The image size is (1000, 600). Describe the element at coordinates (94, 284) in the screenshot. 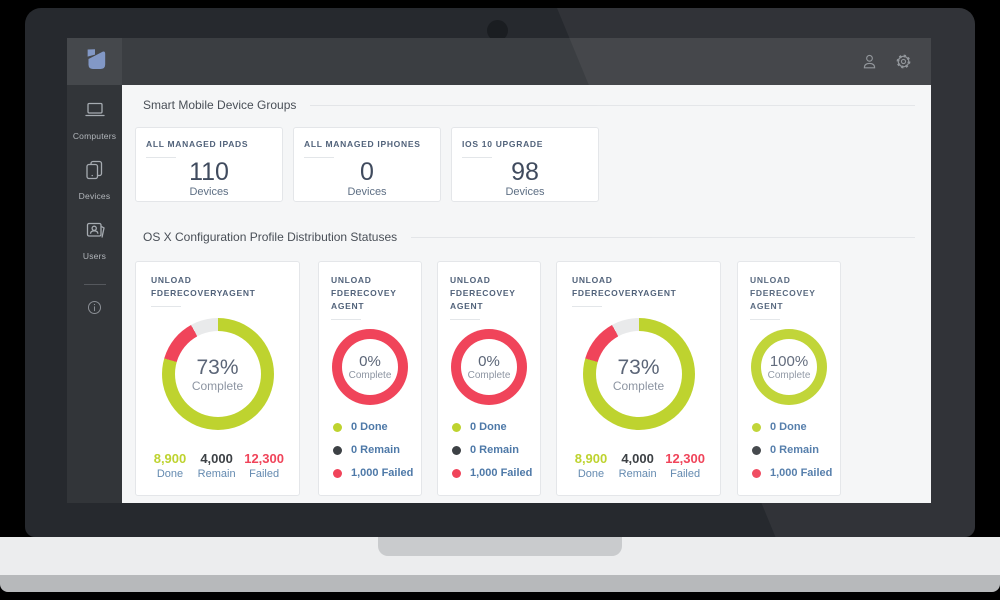

I see `sidebar-divider` at that location.